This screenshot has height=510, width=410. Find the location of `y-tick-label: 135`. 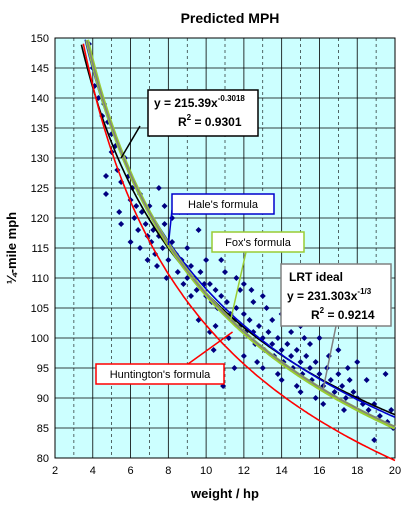

y-tick-label: 135 is located at coordinates (40, 129).